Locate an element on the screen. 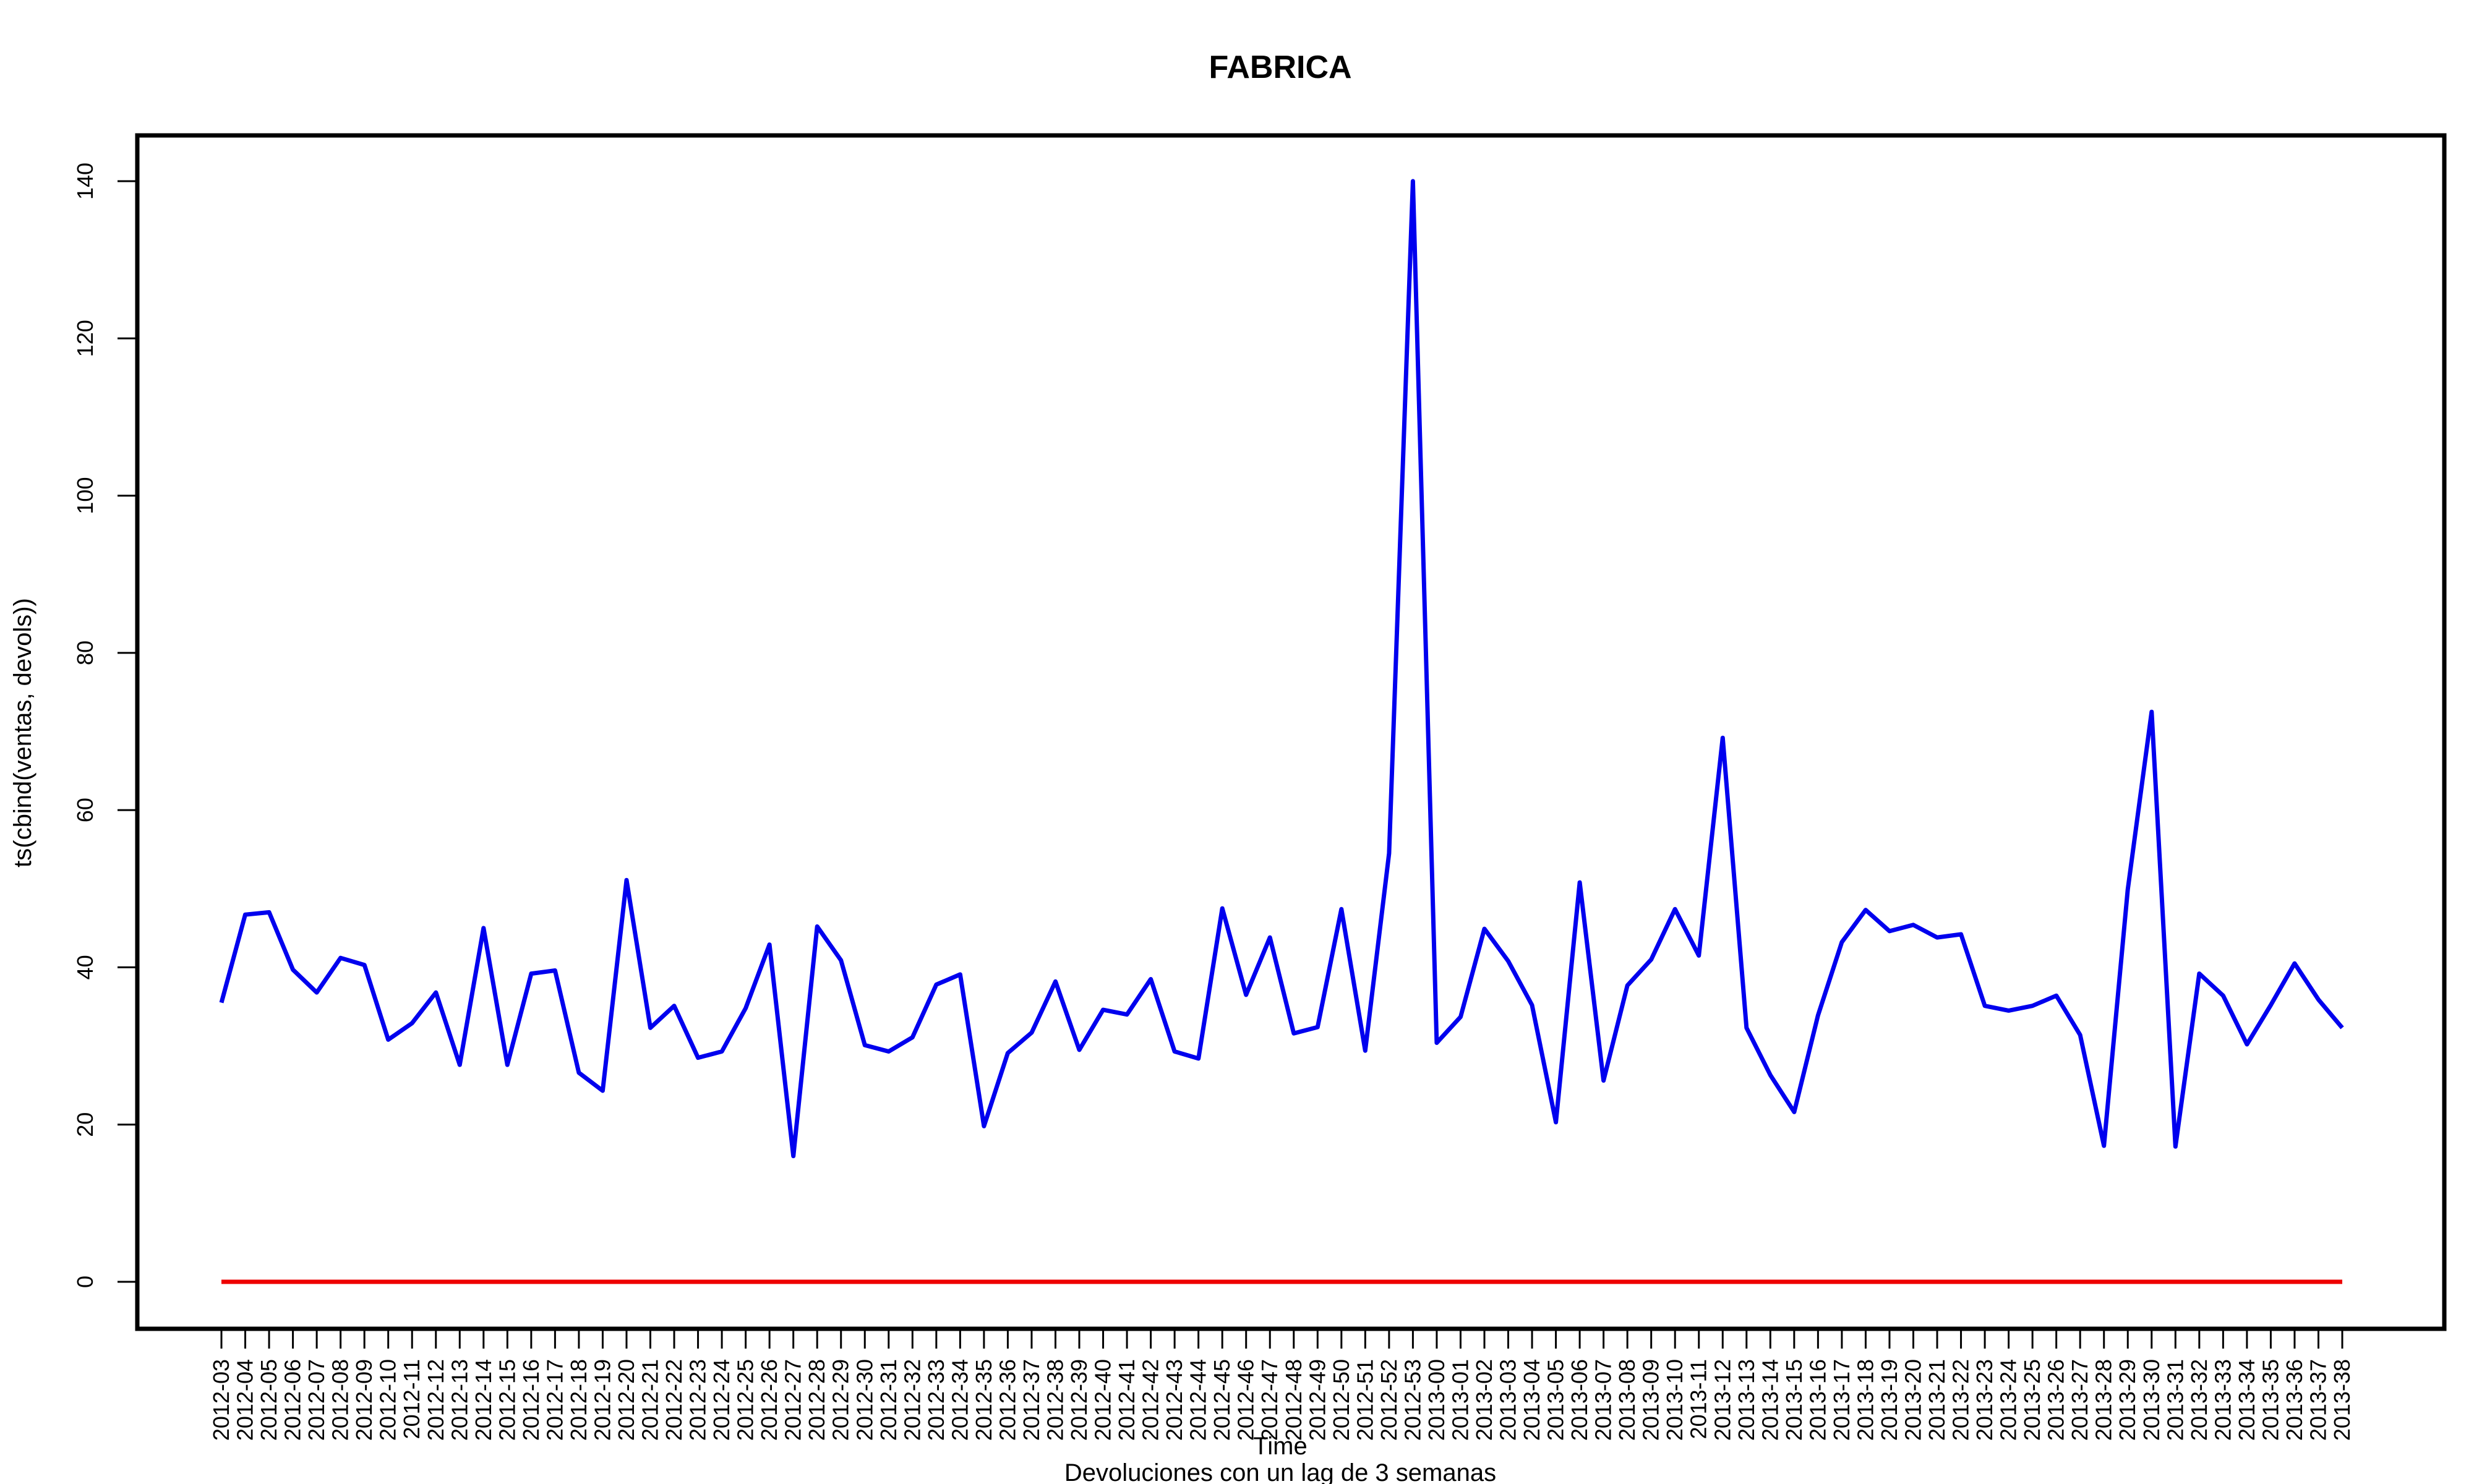 Image resolution: width=2474 pixels, height=1484 pixels. x-tick-label: 2013-26 is located at coordinates (2056, 1400).